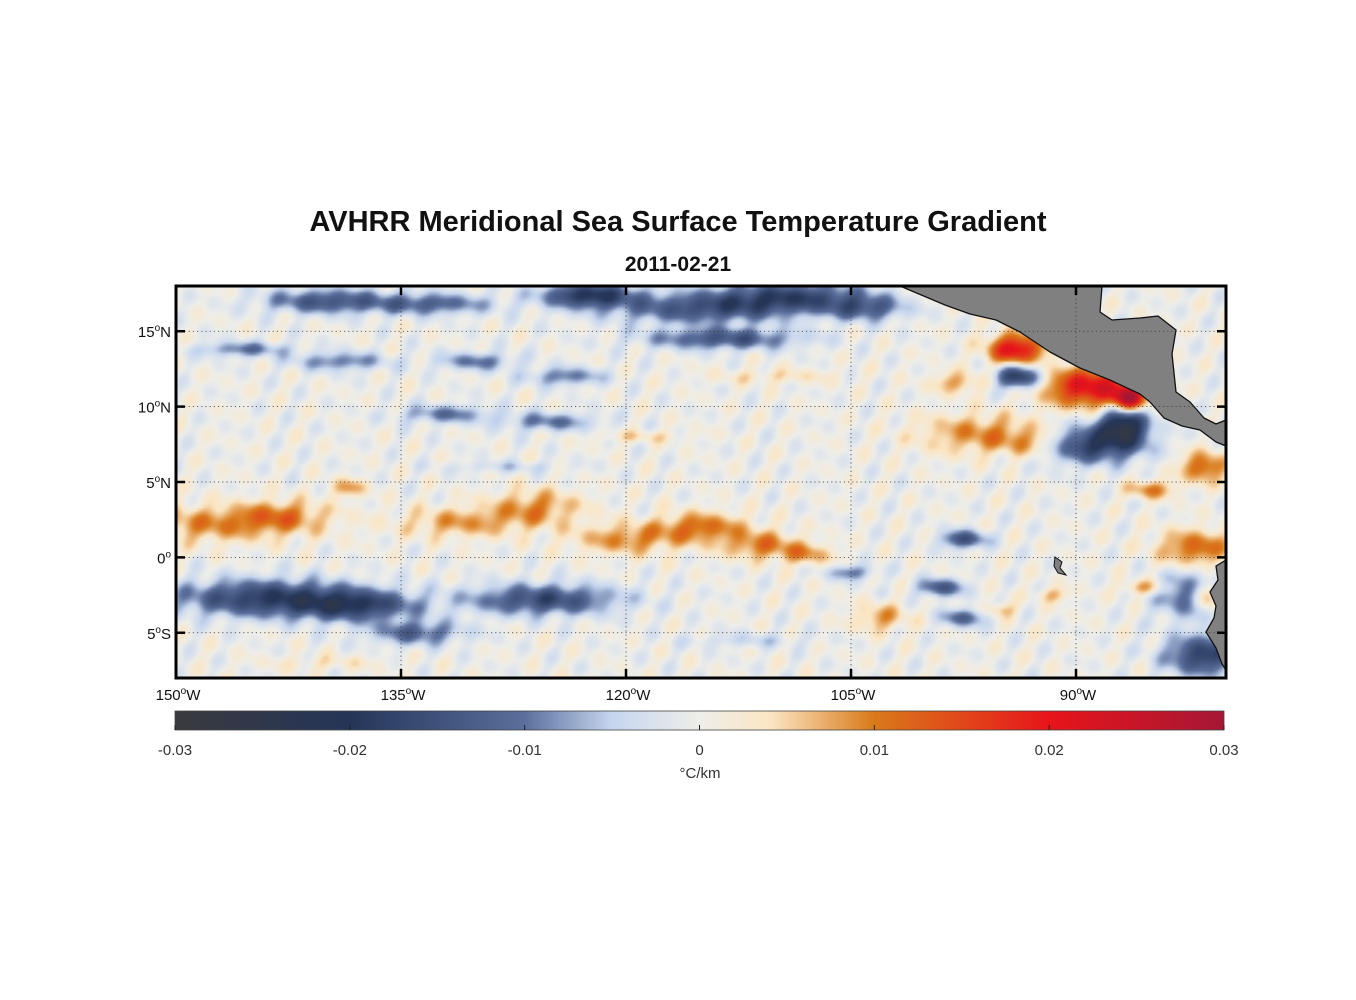  Describe the element at coordinates (874, 750) in the screenshot. I see `colorbar-tick-label: 0.01` at that location.